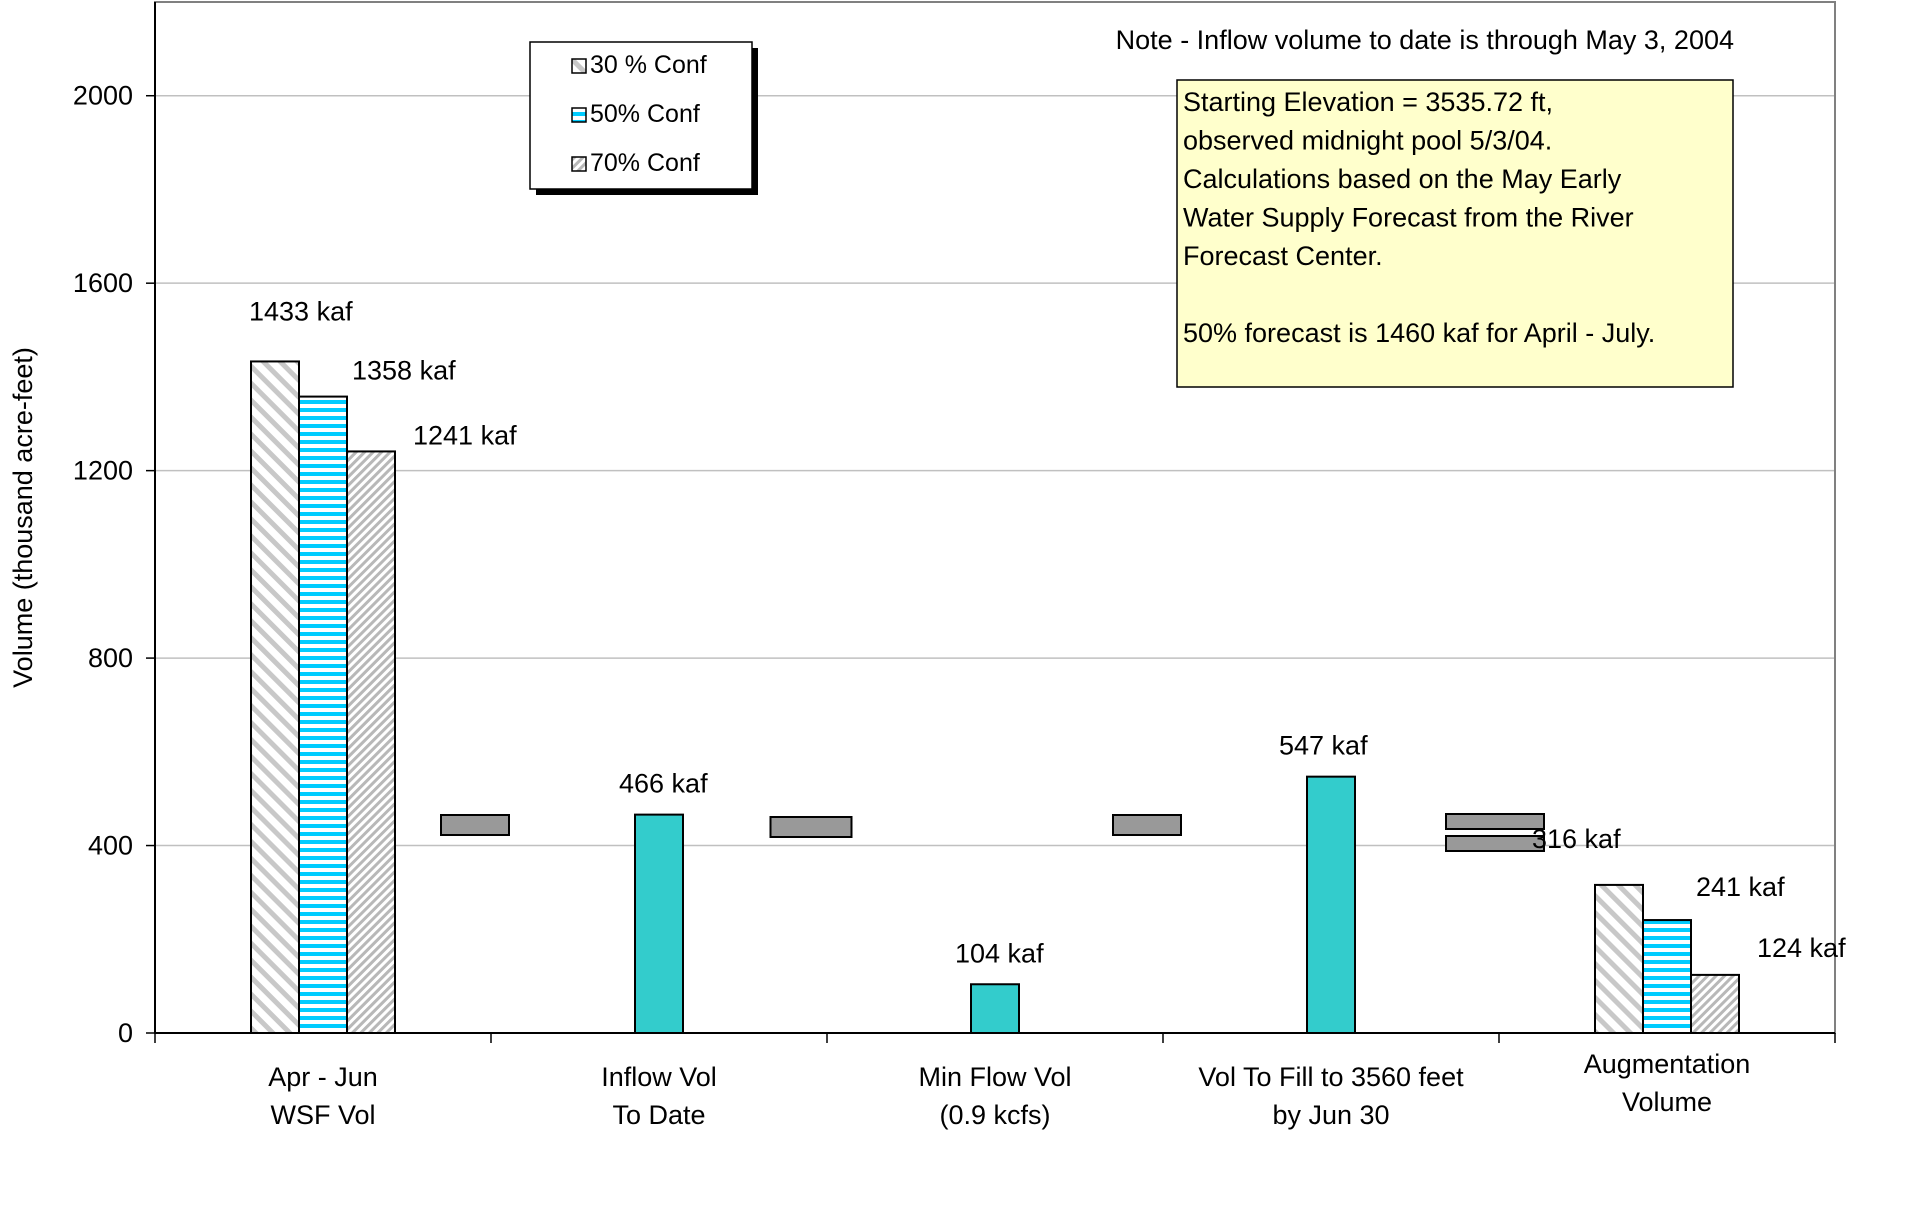 The height and width of the screenshot is (1206, 1923). Describe the element at coordinates (1455, 233) in the screenshot. I see `info-box` at that location.